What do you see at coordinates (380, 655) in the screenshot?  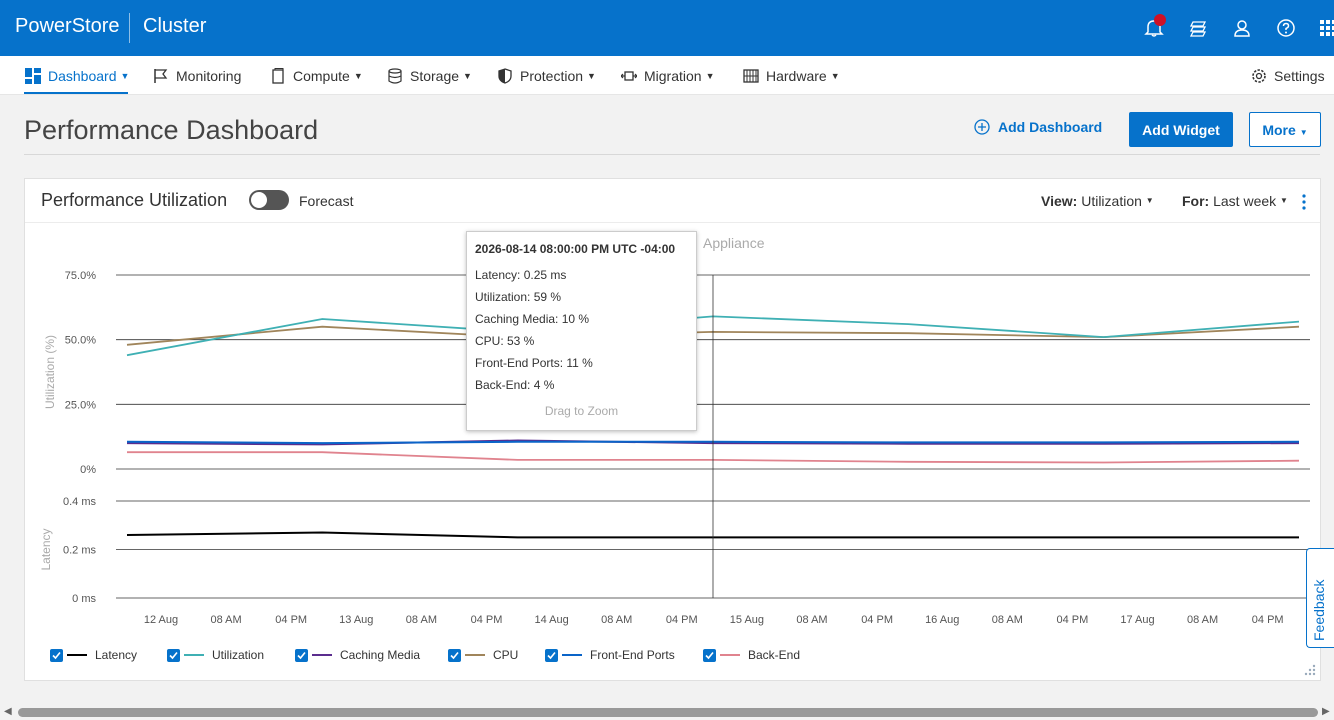 I see `legend-label: Caching Media` at bounding box center [380, 655].